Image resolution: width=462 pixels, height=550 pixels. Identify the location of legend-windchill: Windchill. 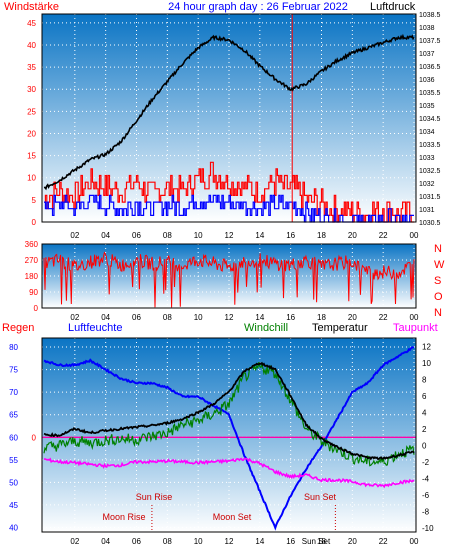
(266, 328).